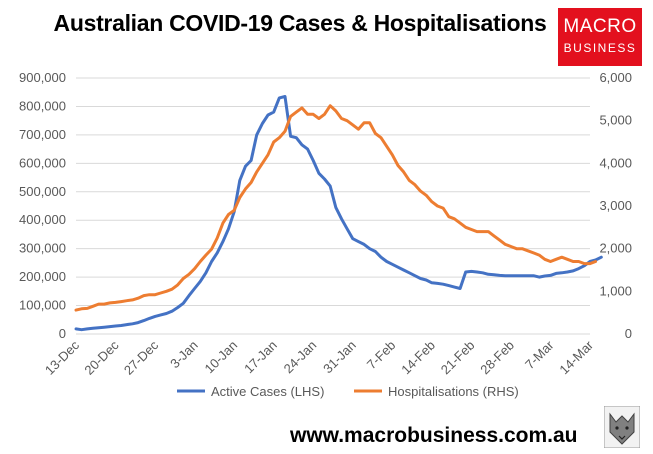 This screenshot has height=454, width=653. I want to click on left-tick-label: 900,000, so click(42, 77).